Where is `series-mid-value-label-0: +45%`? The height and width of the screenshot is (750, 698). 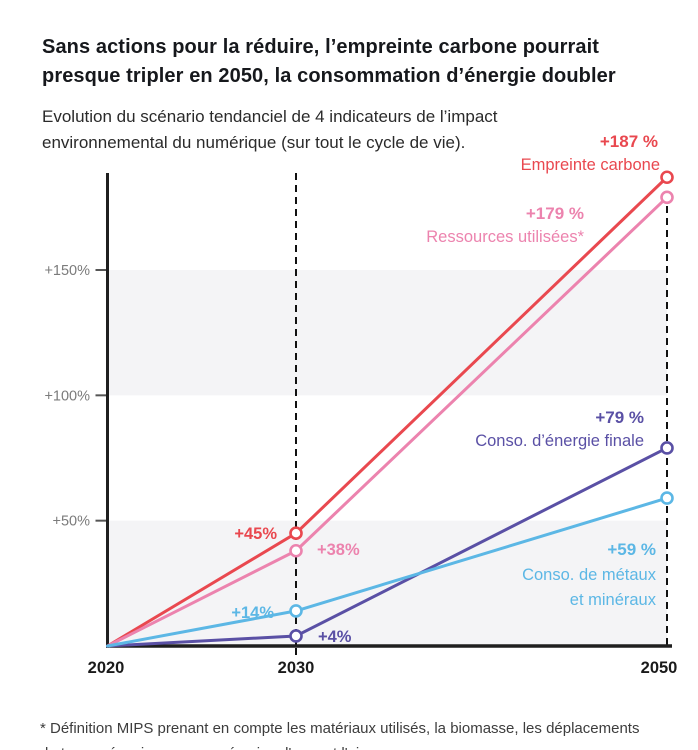
series-mid-value-label-0: +45% is located at coordinates (255, 534).